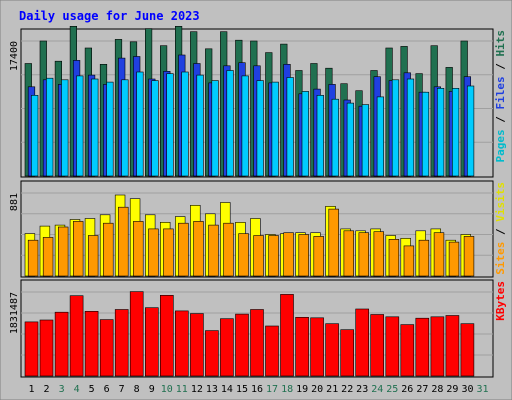  I want to click on x-tick-day-2: 2, so click(46, 389).